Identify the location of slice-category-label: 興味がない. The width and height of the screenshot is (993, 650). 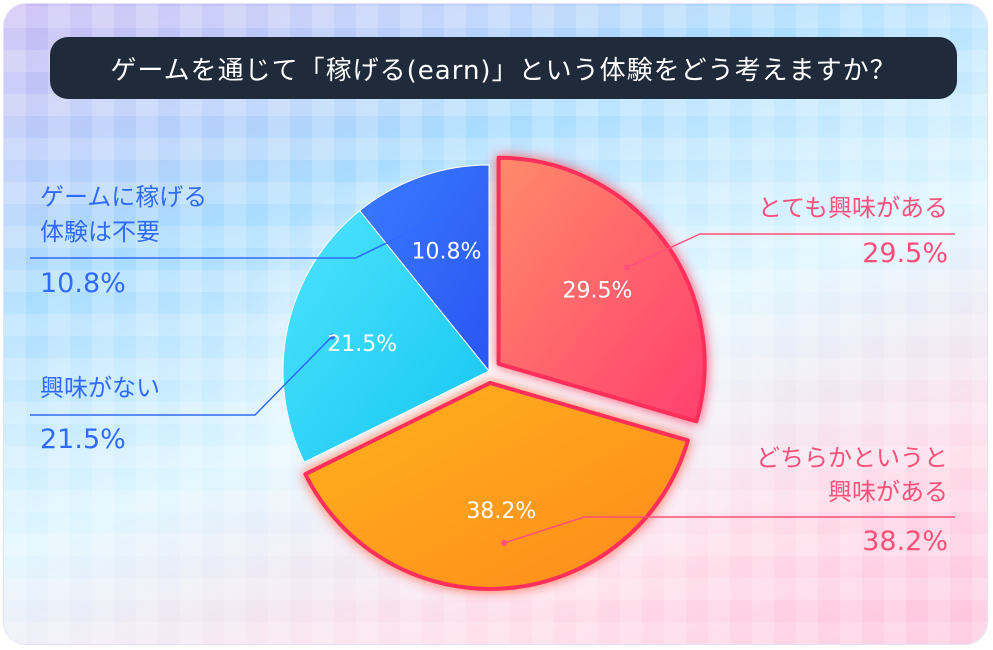
(100, 388).